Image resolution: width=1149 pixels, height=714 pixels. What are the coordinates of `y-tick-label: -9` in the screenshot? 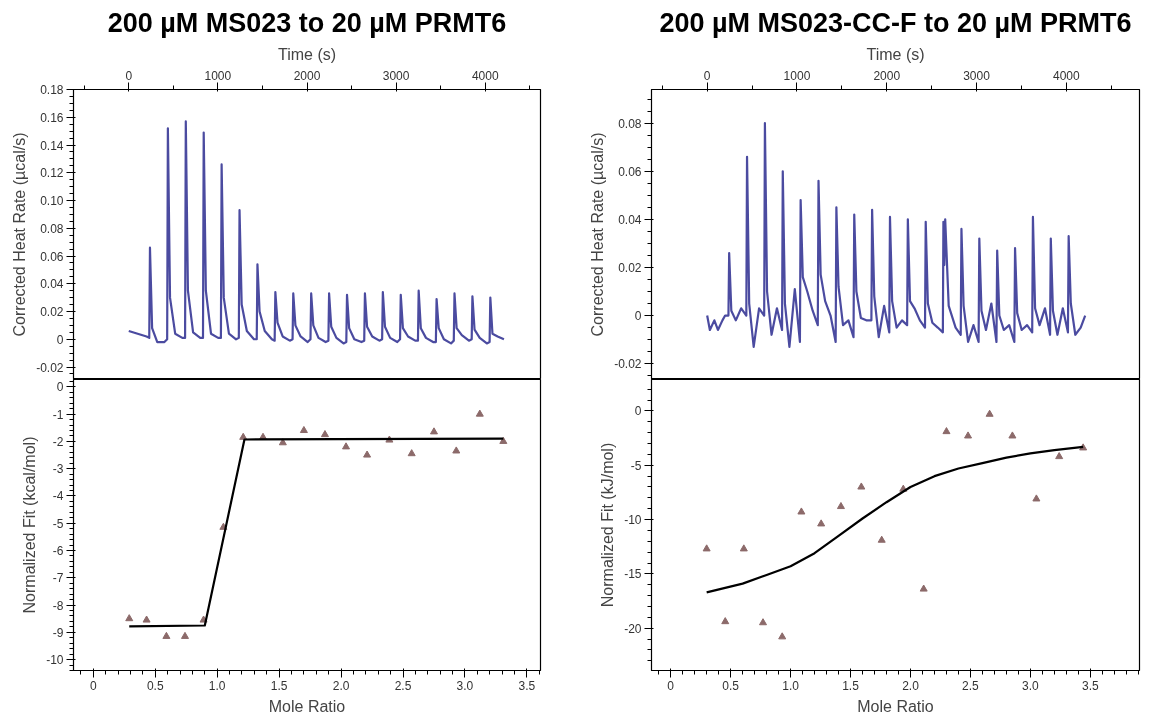 It's located at (58, 632).